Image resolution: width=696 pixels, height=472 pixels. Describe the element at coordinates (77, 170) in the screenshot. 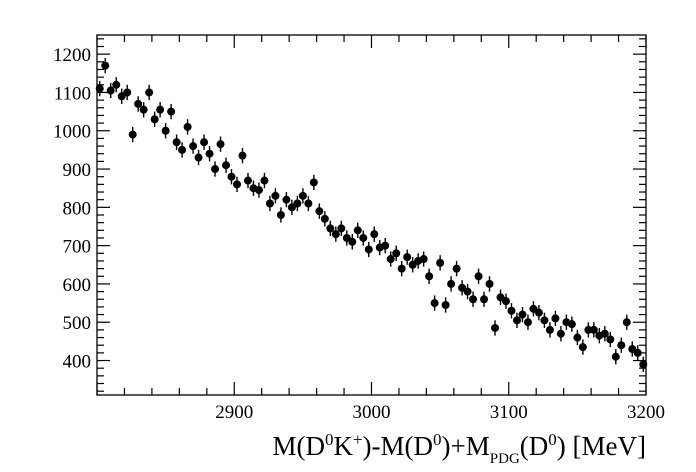

I see `y-tick-label: 900` at that location.